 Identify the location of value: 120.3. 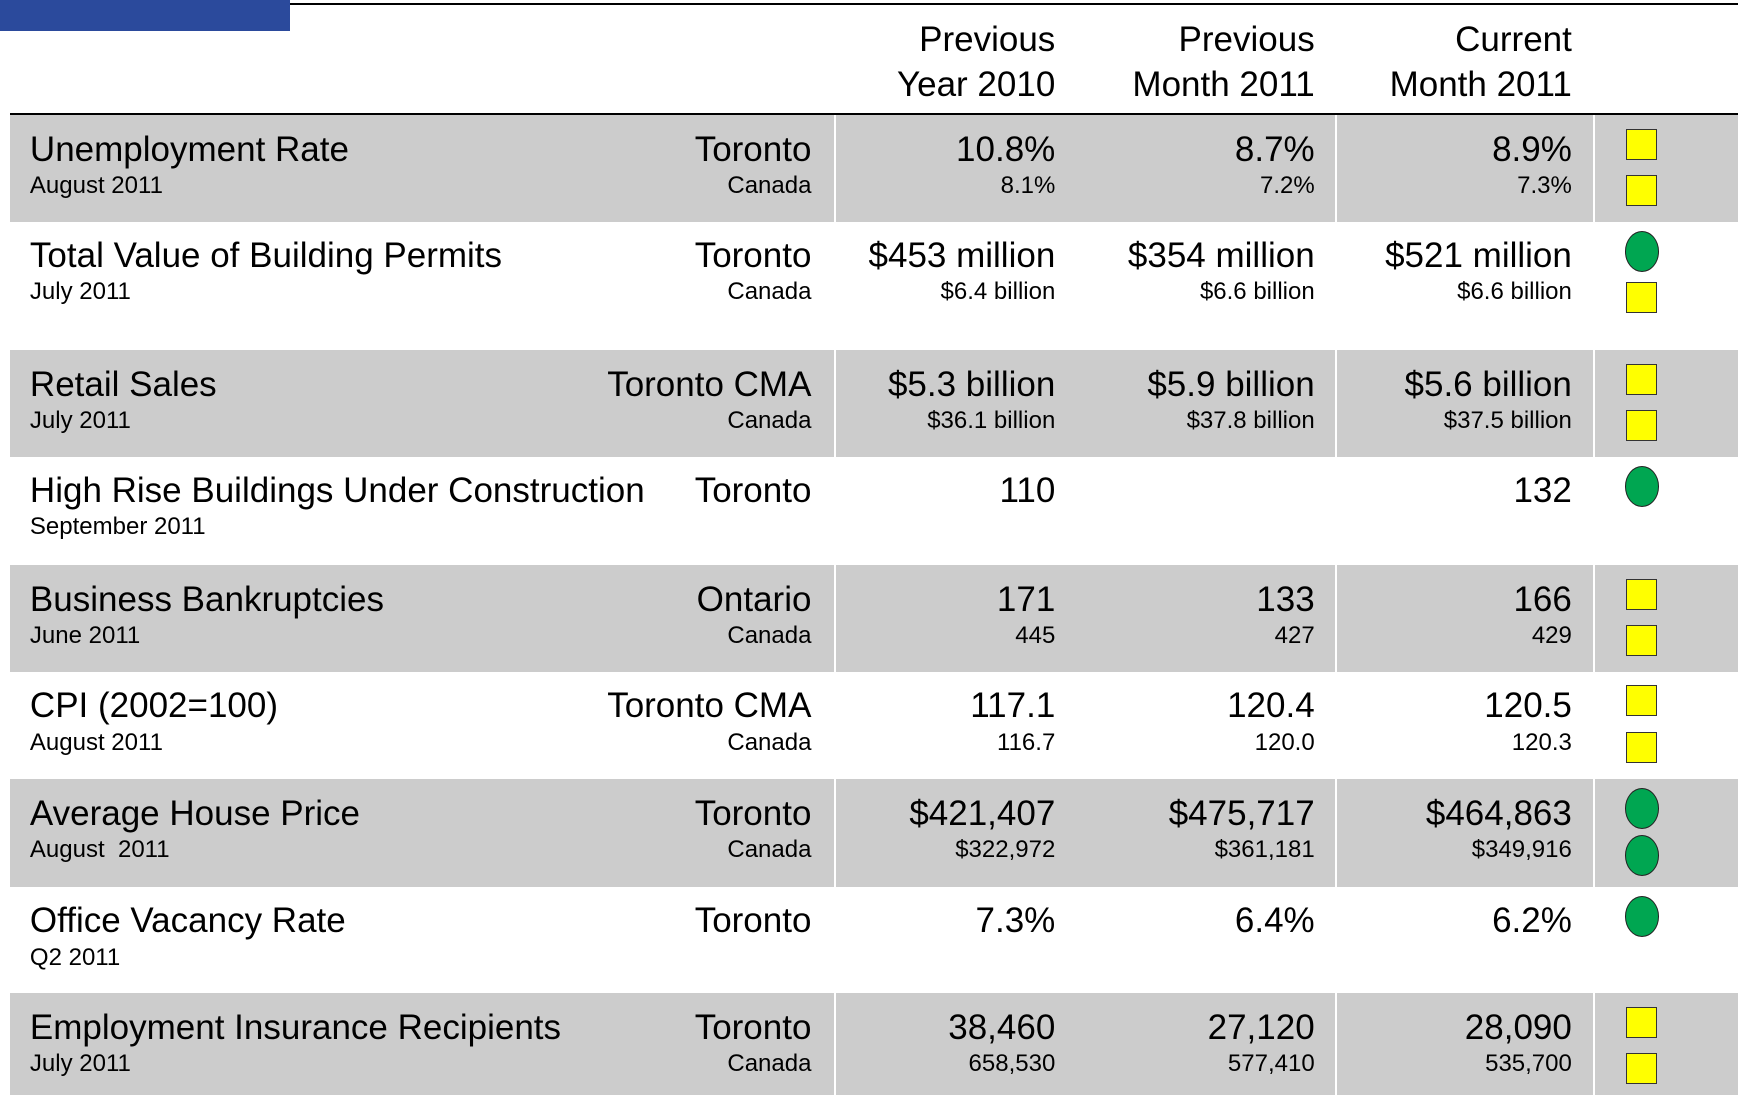
(1541, 742).